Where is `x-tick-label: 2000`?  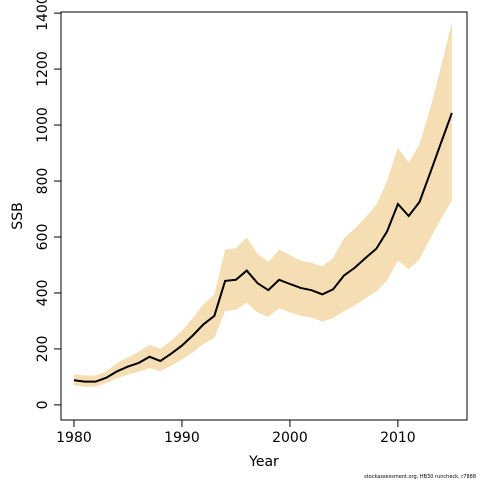
x-tick-label: 2000 is located at coordinates (290, 438).